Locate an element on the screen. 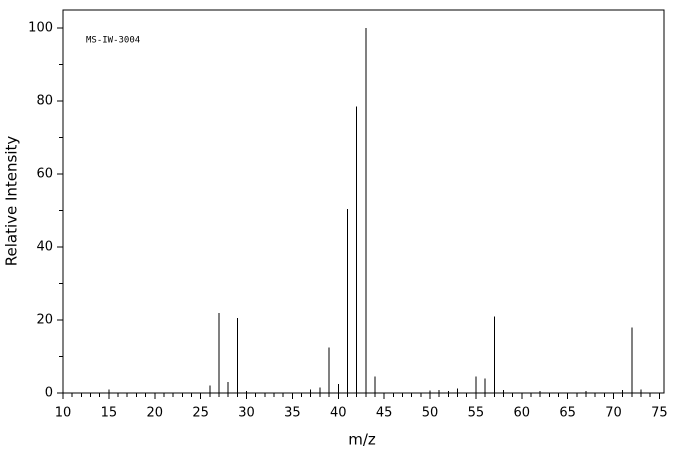  y-tick-label: 40 is located at coordinates (44, 247).